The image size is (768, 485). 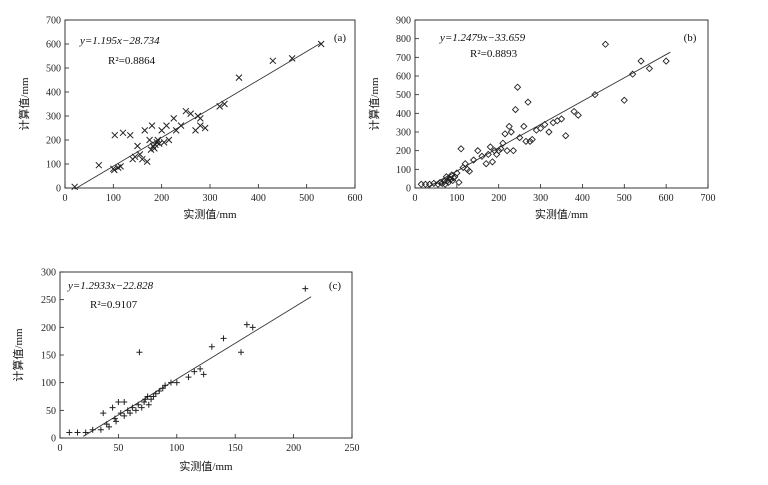 I want to click on r-squared-label: R²=0.8893, so click(x=494, y=54).